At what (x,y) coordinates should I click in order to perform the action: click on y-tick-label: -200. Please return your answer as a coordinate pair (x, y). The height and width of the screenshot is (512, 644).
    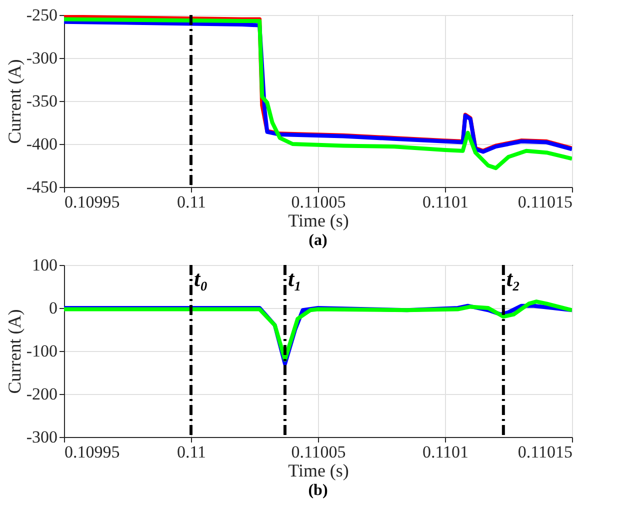
    Looking at the image, I should click on (42, 394).